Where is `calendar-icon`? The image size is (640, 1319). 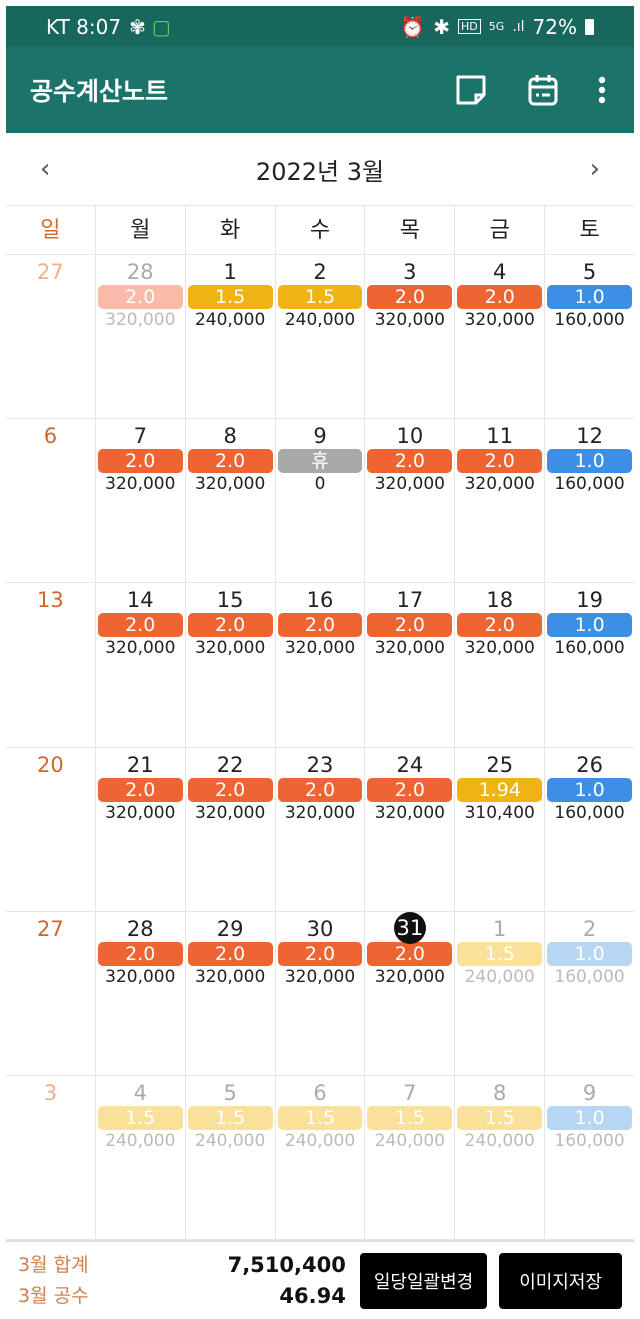
calendar-icon is located at coordinates (543, 90).